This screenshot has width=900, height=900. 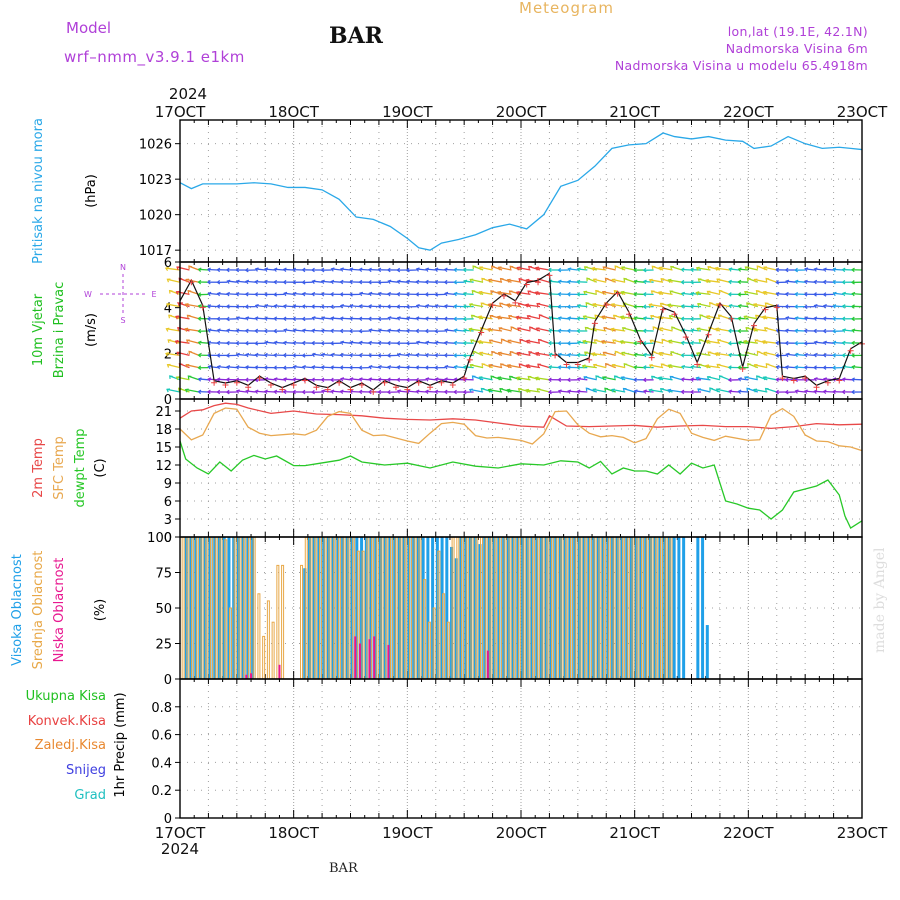 What do you see at coordinates (59, 468) in the screenshot?
I see `sfc-temp-title-group: SFC Temp` at bounding box center [59, 468].